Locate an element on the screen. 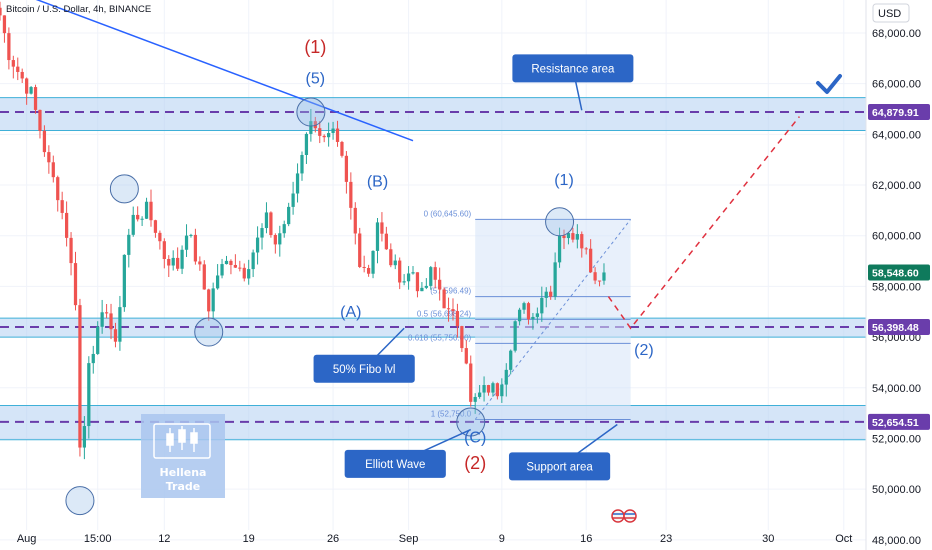  descending-trendline is located at coordinates (224, 71).